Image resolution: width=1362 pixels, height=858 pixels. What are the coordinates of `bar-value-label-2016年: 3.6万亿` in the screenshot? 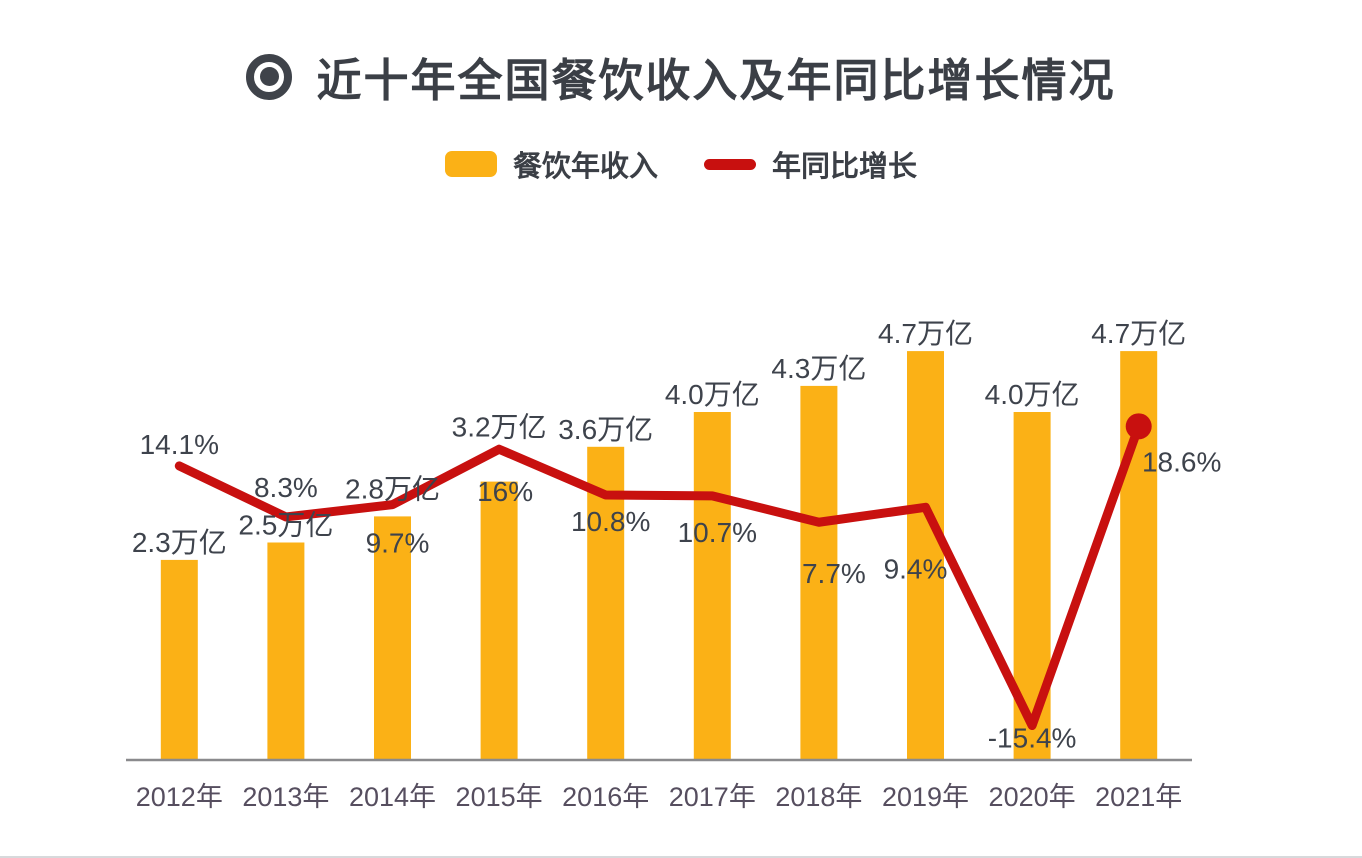 It's located at (605, 429).